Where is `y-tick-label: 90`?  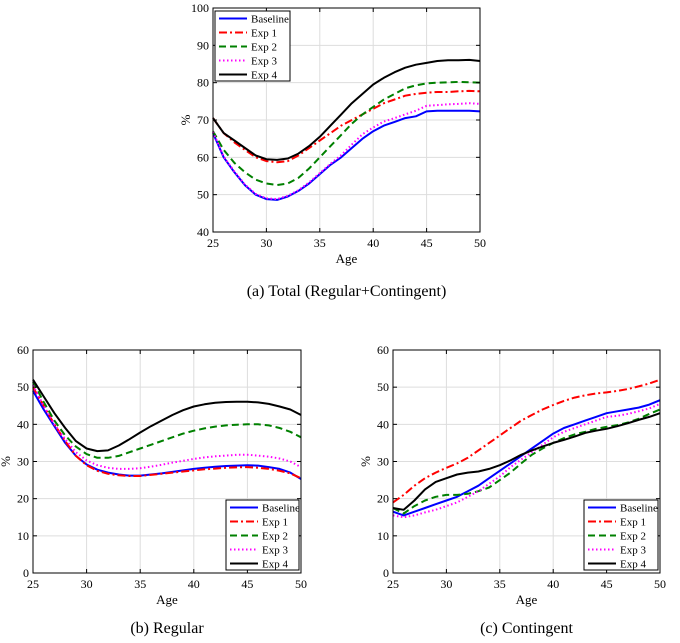 y-tick-label: 90 is located at coordinates (203, 45).